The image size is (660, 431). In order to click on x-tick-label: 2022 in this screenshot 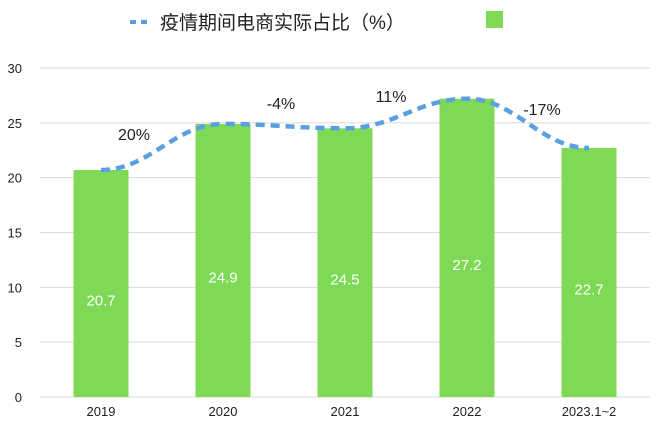, I will do `click(467, 411)`.